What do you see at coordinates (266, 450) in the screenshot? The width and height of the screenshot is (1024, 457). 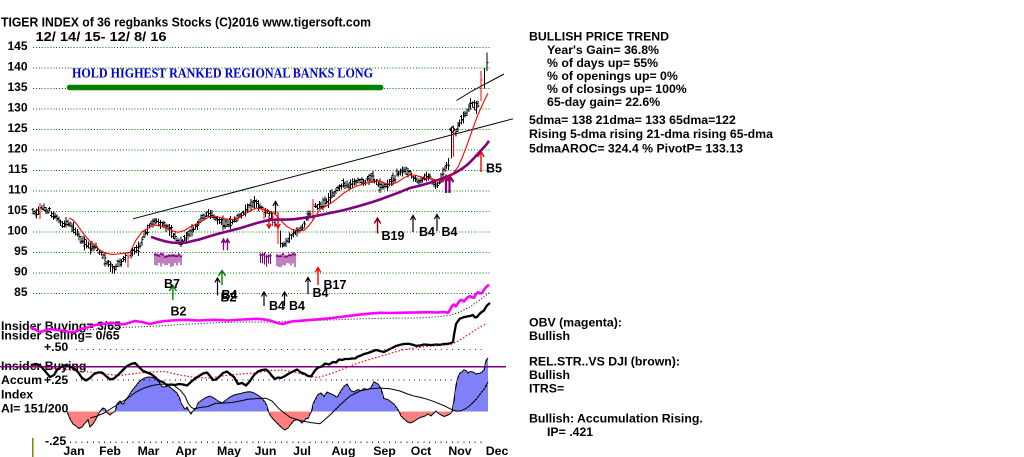 I see `svg-text: Jun` at bounding box center [266, 450].